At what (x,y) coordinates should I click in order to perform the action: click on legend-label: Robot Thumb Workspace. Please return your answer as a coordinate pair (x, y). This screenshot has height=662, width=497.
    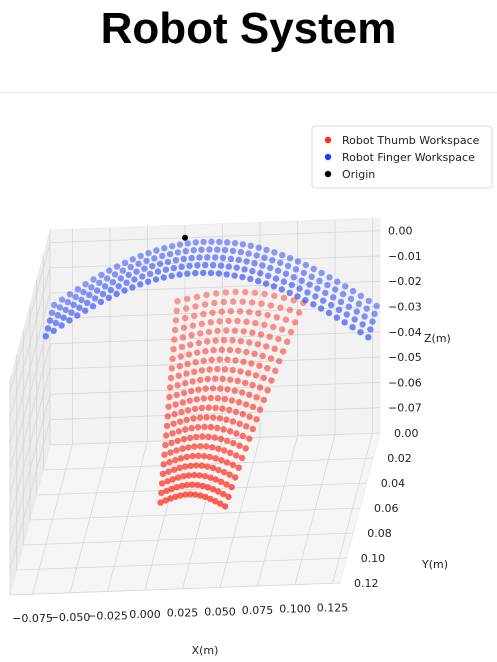
    Looking at the image, I should click on (411, 140).